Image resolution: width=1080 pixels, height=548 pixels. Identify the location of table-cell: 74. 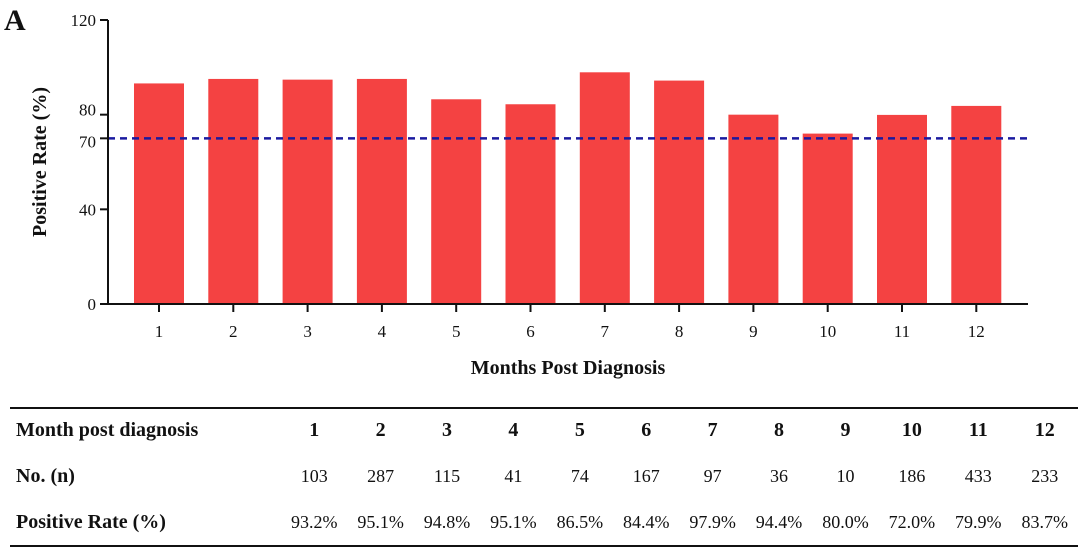
(579, 475).